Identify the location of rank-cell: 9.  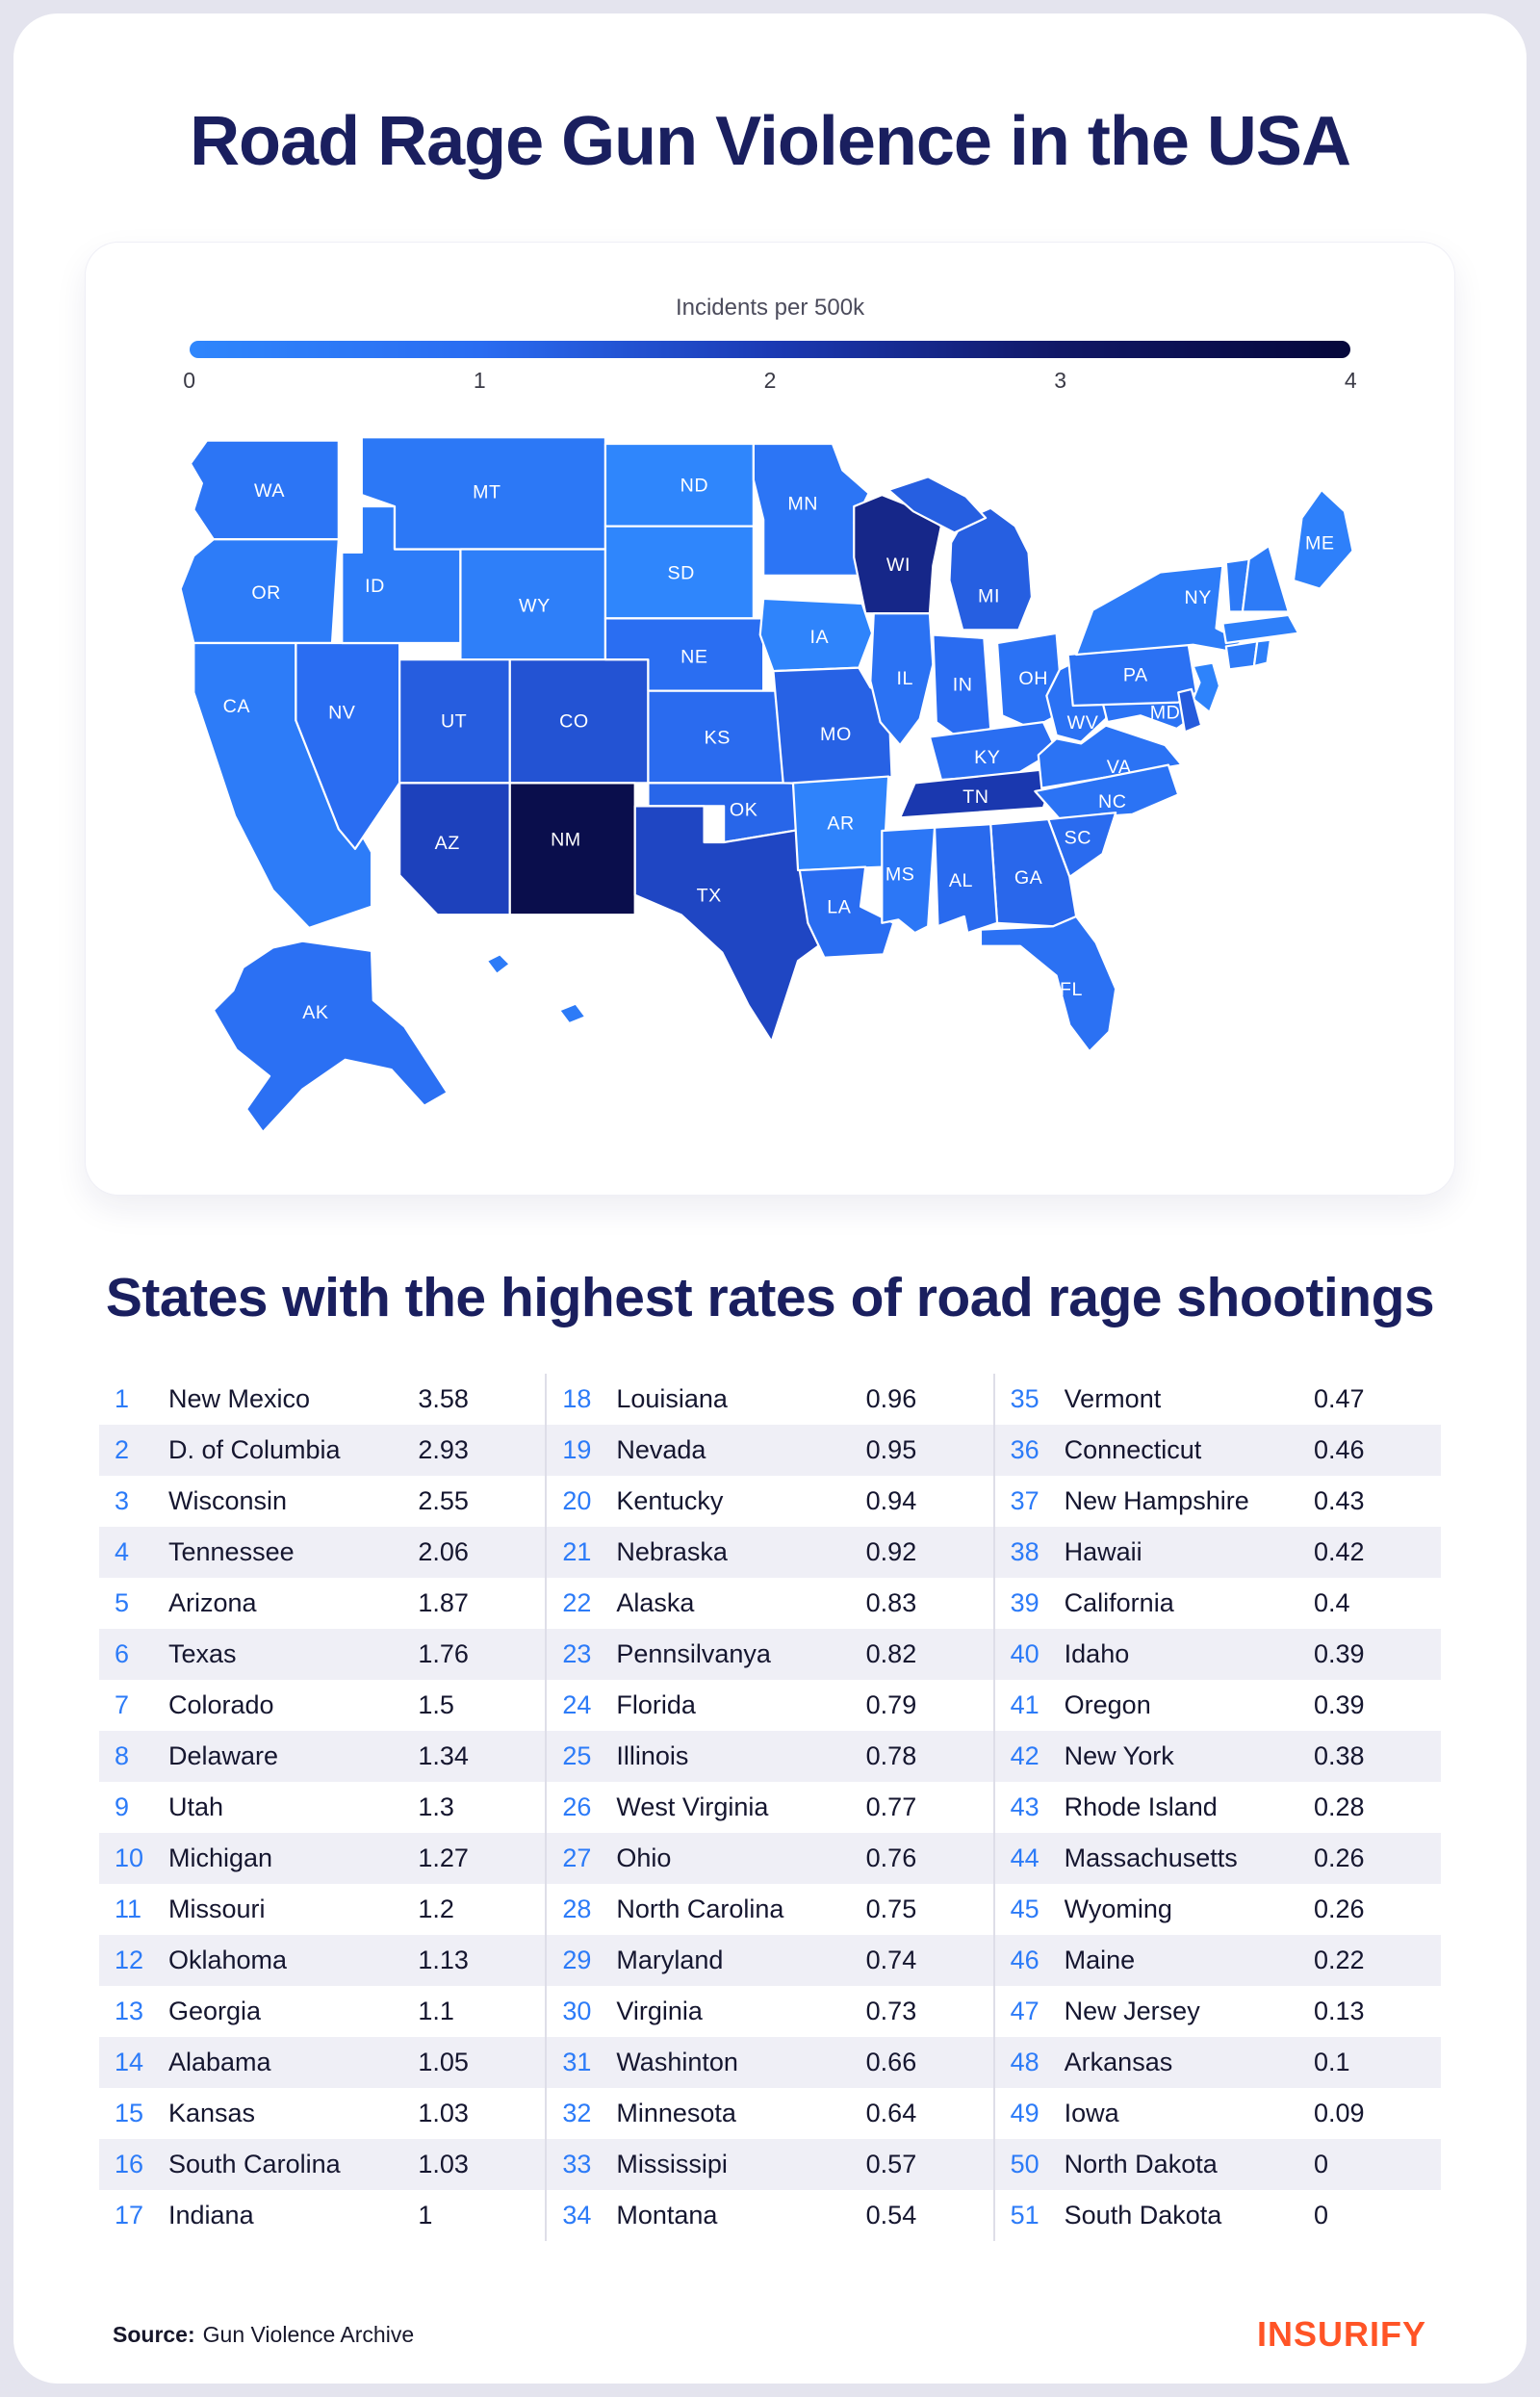
(122, 1806).